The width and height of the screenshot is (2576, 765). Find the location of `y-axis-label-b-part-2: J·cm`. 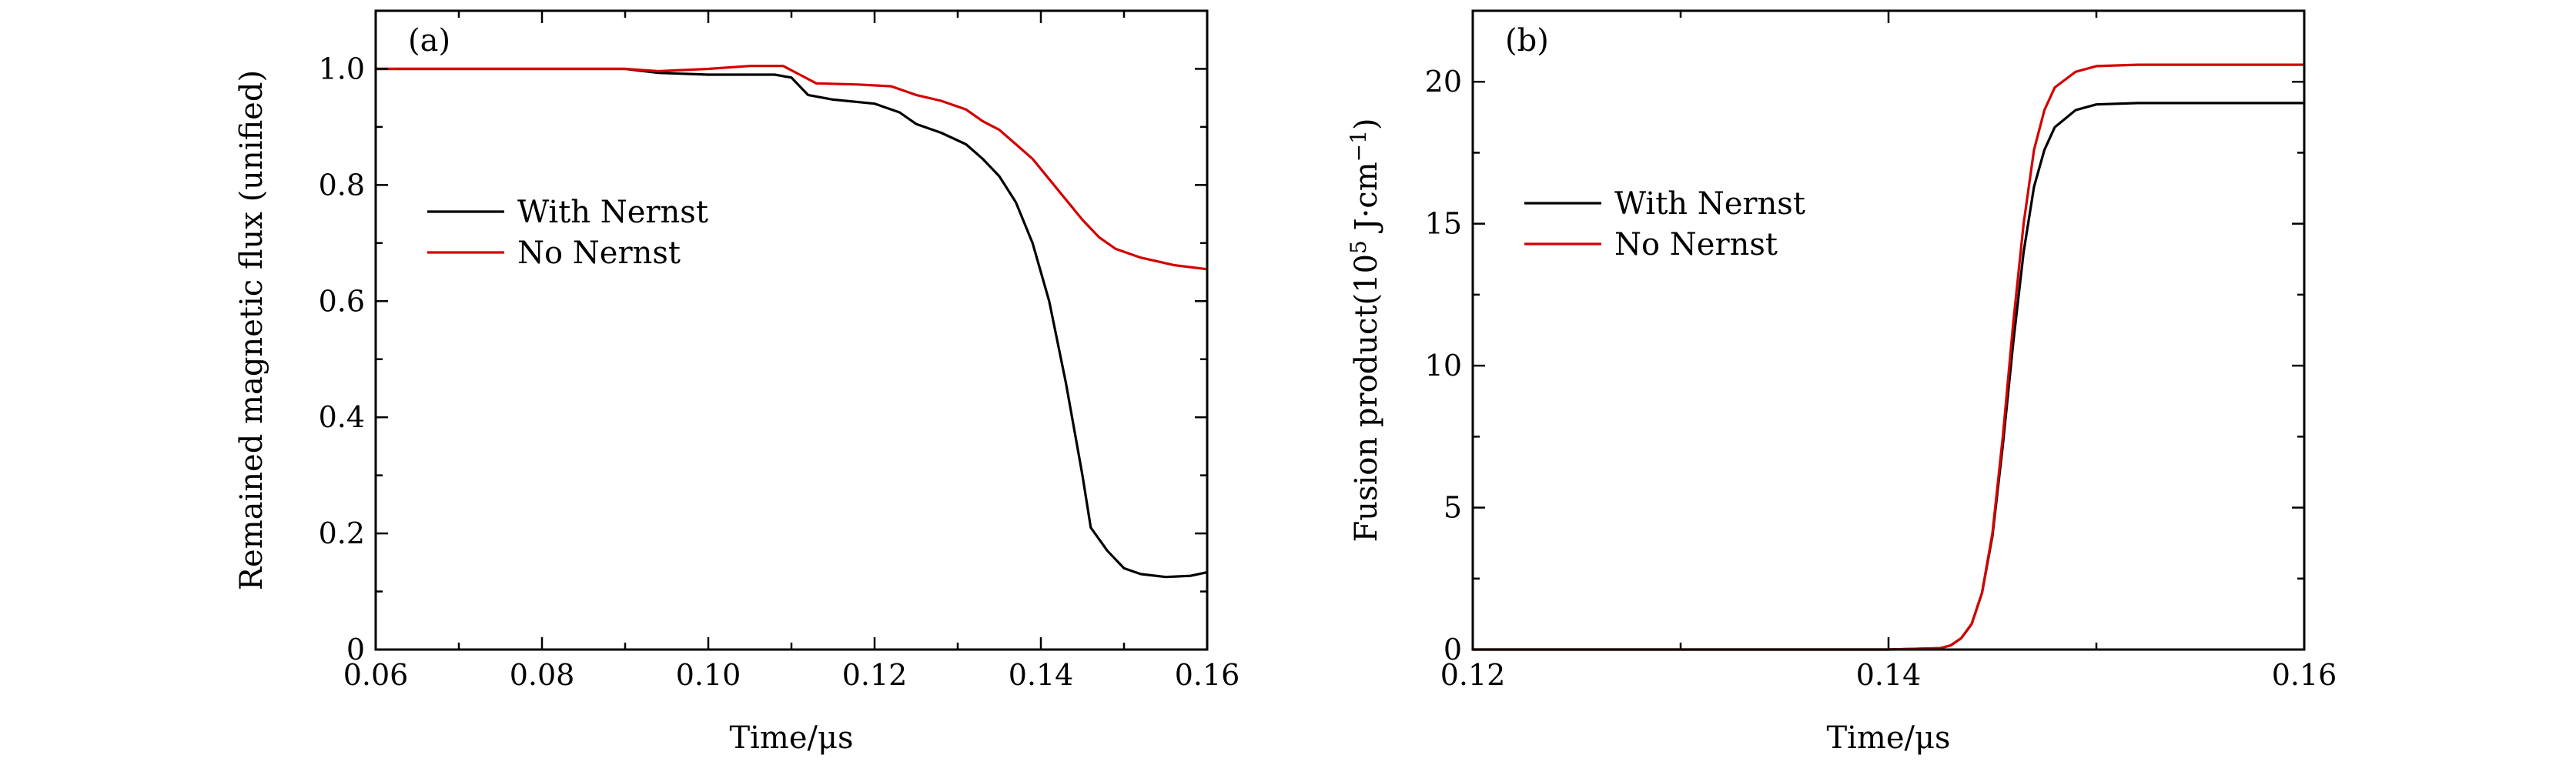

y-axis-label-b-part-2: J·cm is located at coordinates (1367, 201).